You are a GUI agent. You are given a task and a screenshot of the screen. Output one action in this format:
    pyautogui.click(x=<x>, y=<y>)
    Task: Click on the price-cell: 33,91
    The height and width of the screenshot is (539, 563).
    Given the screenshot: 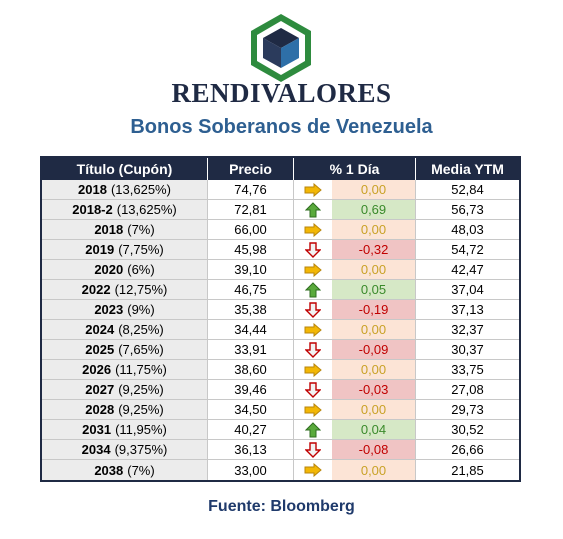 What is the action you would take?
    pyautogui.click(x=251, y=349)
    